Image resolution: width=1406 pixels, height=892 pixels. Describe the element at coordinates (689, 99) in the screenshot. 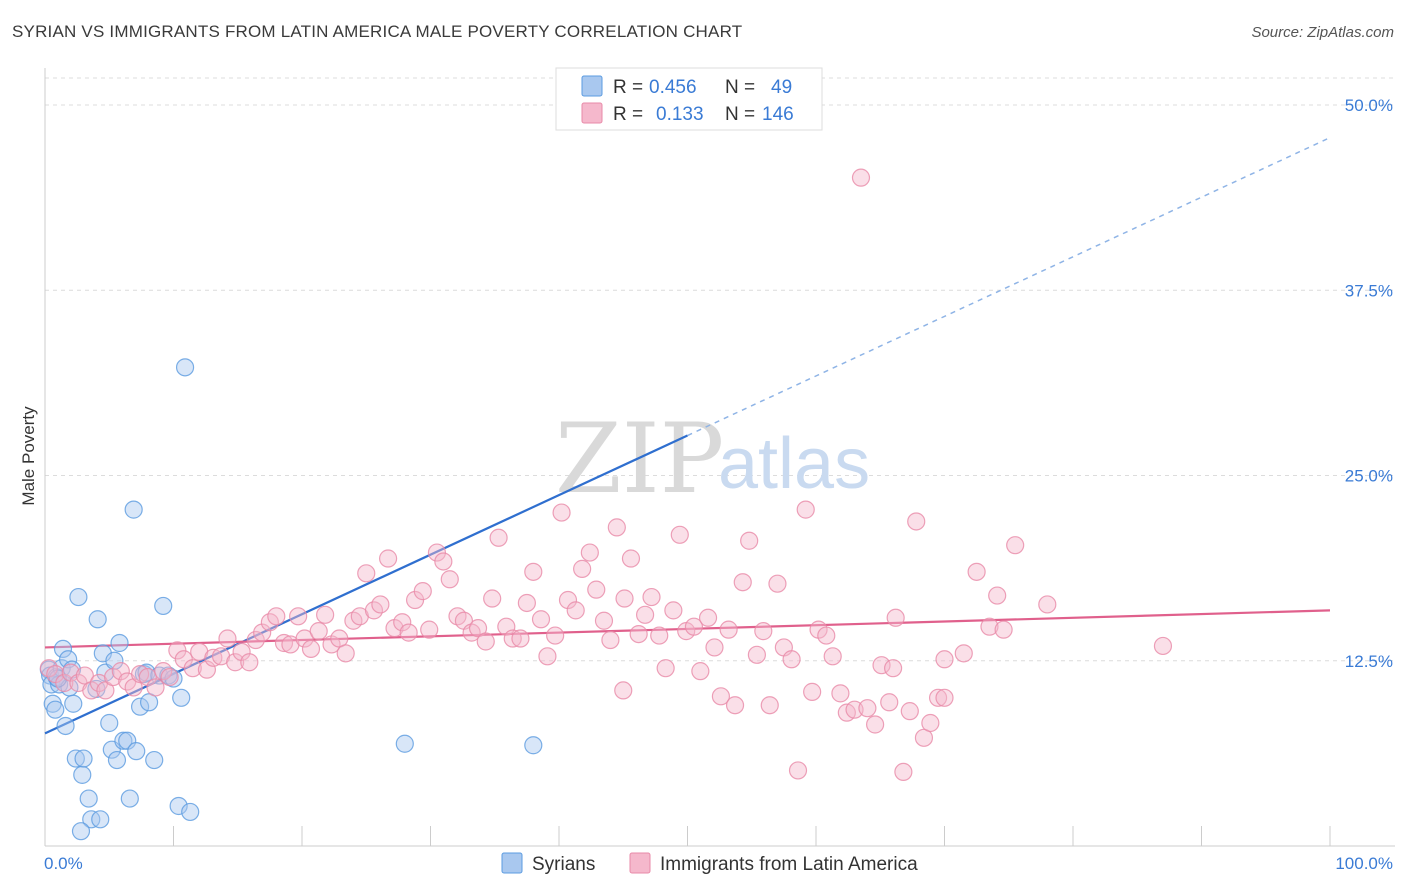

I see `legend-top: R = 0.456 N = 49 R = 0.133 N = 146` at that location.